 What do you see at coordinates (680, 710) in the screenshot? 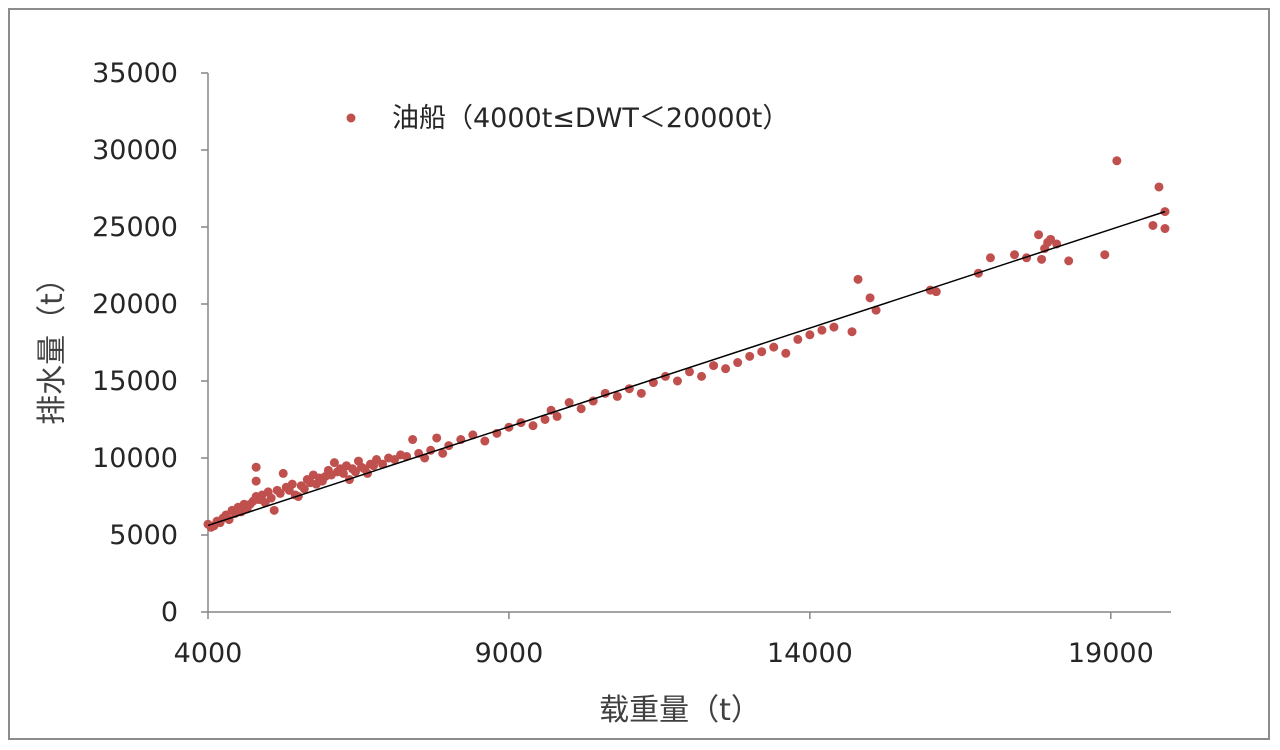
I see `x-axis-title: 载重量（t）` at bounding box center [680, 710].